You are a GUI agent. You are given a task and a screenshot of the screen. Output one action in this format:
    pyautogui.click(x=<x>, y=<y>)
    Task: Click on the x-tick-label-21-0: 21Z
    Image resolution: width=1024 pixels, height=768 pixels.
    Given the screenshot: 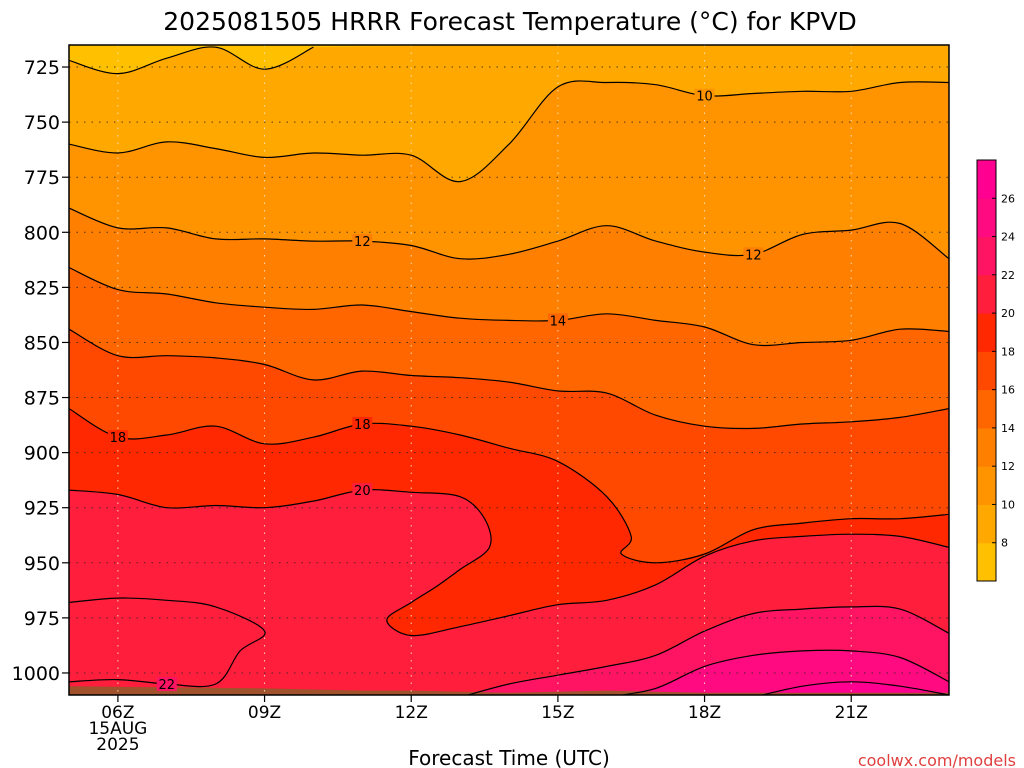 What is the action you would take?
    pyautogui.click(x=851, y=713)
    